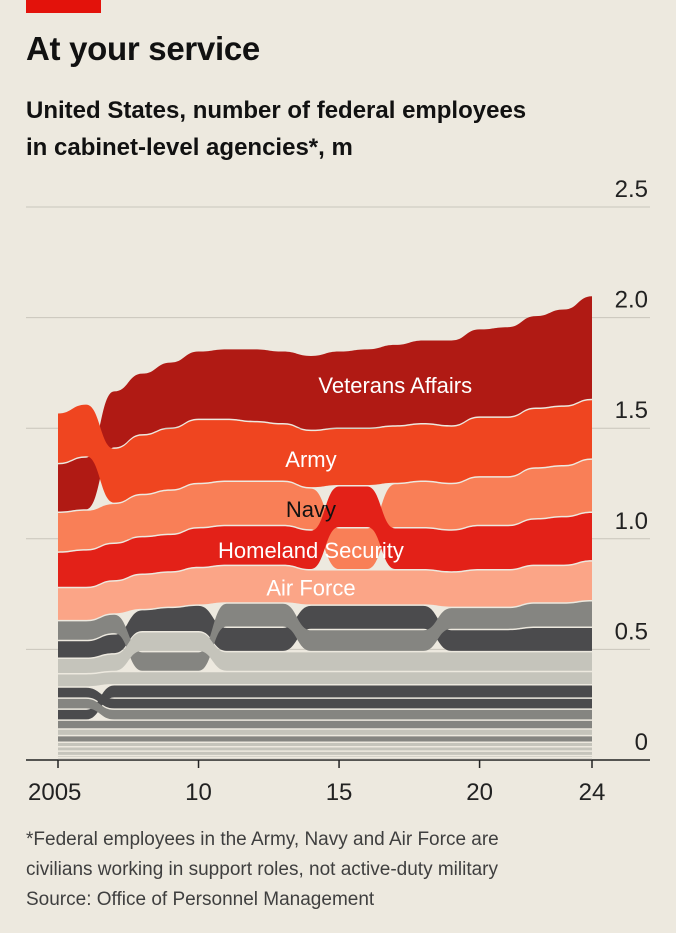 The image size is (676, 933). What do you see at coordinates (592, 792) in the screenshot?
I see `x-tick-label: 24` at bounding box center [592, 792].